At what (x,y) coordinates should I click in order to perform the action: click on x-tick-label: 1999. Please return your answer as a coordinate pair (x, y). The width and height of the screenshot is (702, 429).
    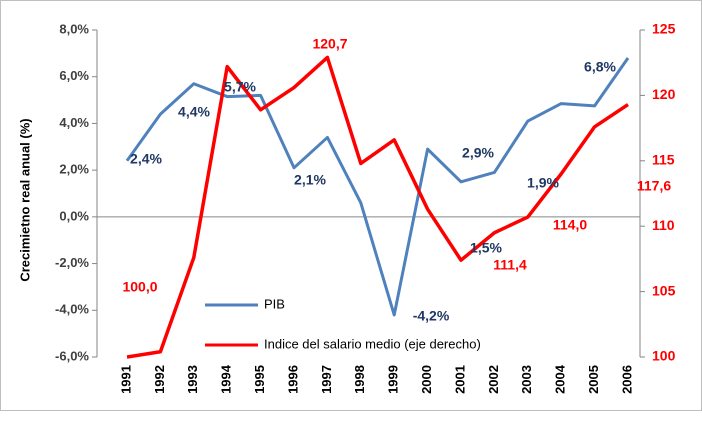
    Looking at the image, I should click on (393, 379).